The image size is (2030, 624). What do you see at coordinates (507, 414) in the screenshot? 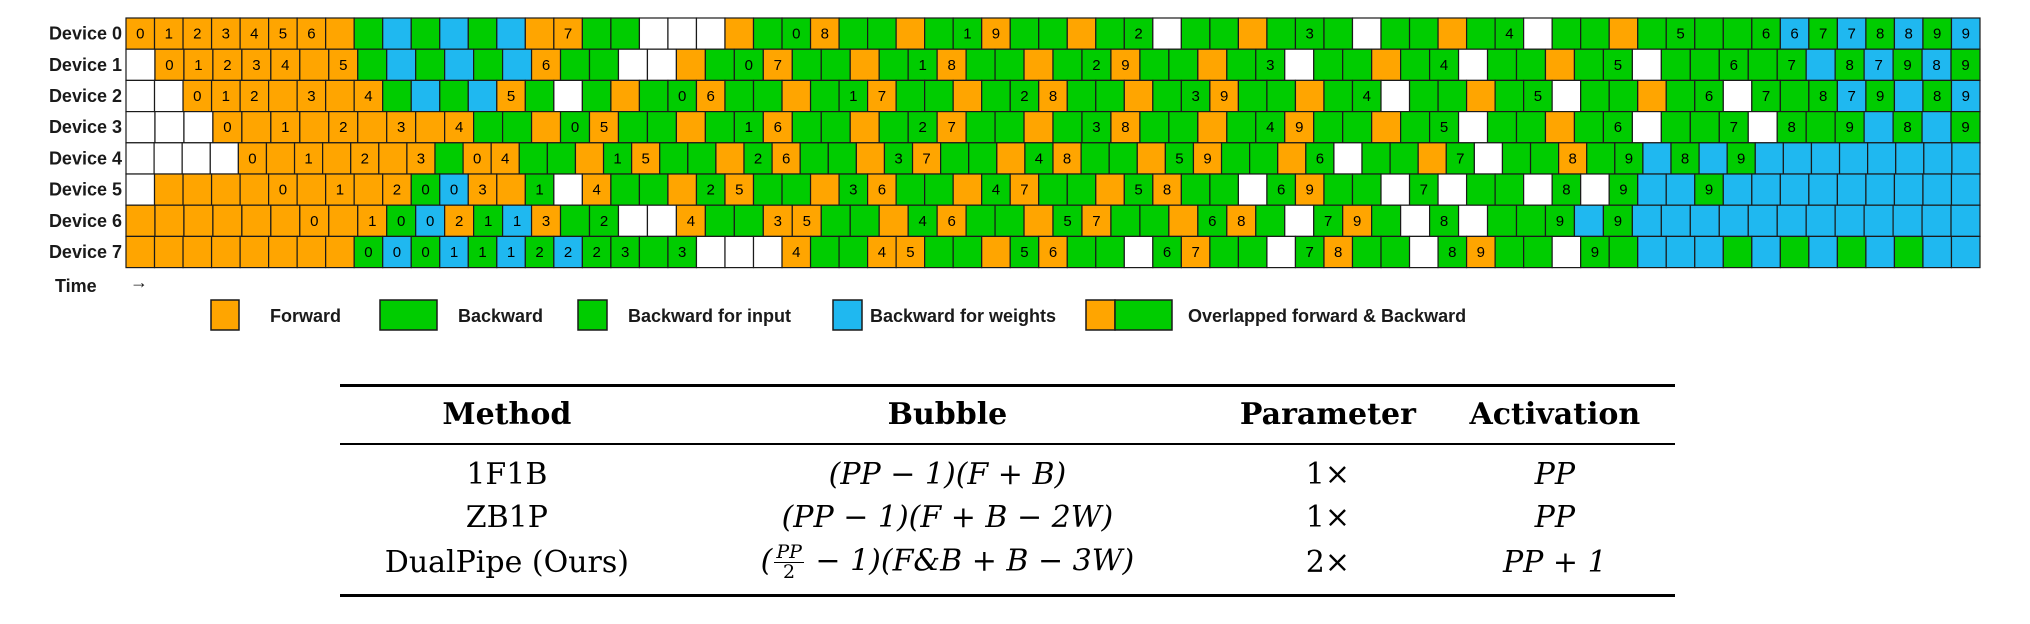
I see `header-method: Method` at bounding box center [507, 414].